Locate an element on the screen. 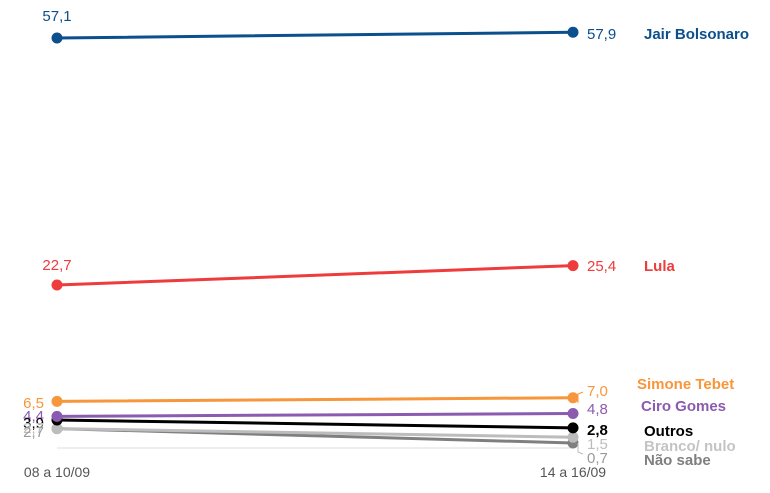 This screenshot has height=493, width=770. series-line-jair-bolsonaro is located at coordinates (315, 35).